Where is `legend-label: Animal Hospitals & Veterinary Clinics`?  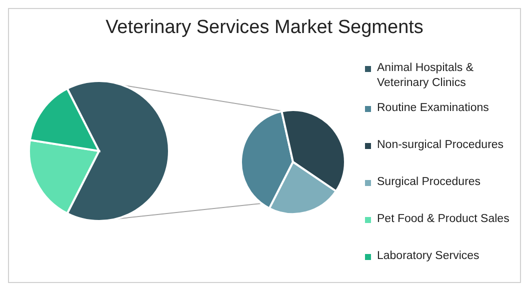 legend-label: Animal Hospitals & Veterinary Clinics is located at coordinates (426, 76).